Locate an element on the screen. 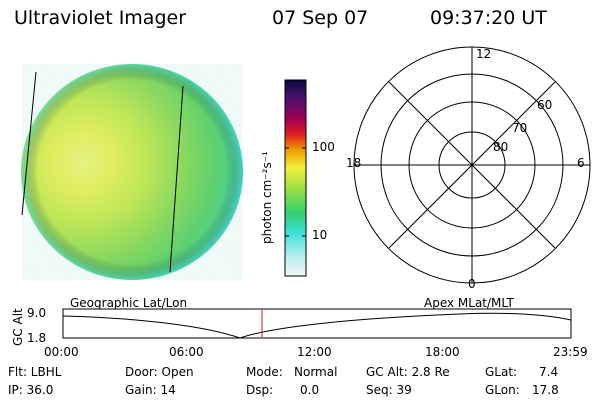 The height and width of the screenshot is (400, 600). mlt-label-6: 6 is located at coordinates (581, 163).